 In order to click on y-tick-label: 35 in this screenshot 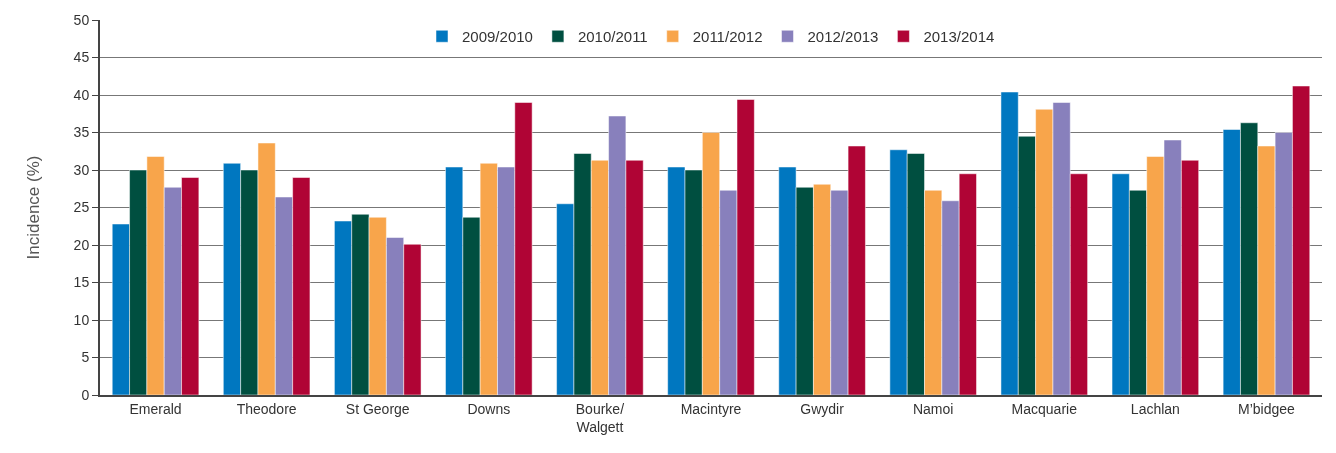, I will do `click(81, 132)`.